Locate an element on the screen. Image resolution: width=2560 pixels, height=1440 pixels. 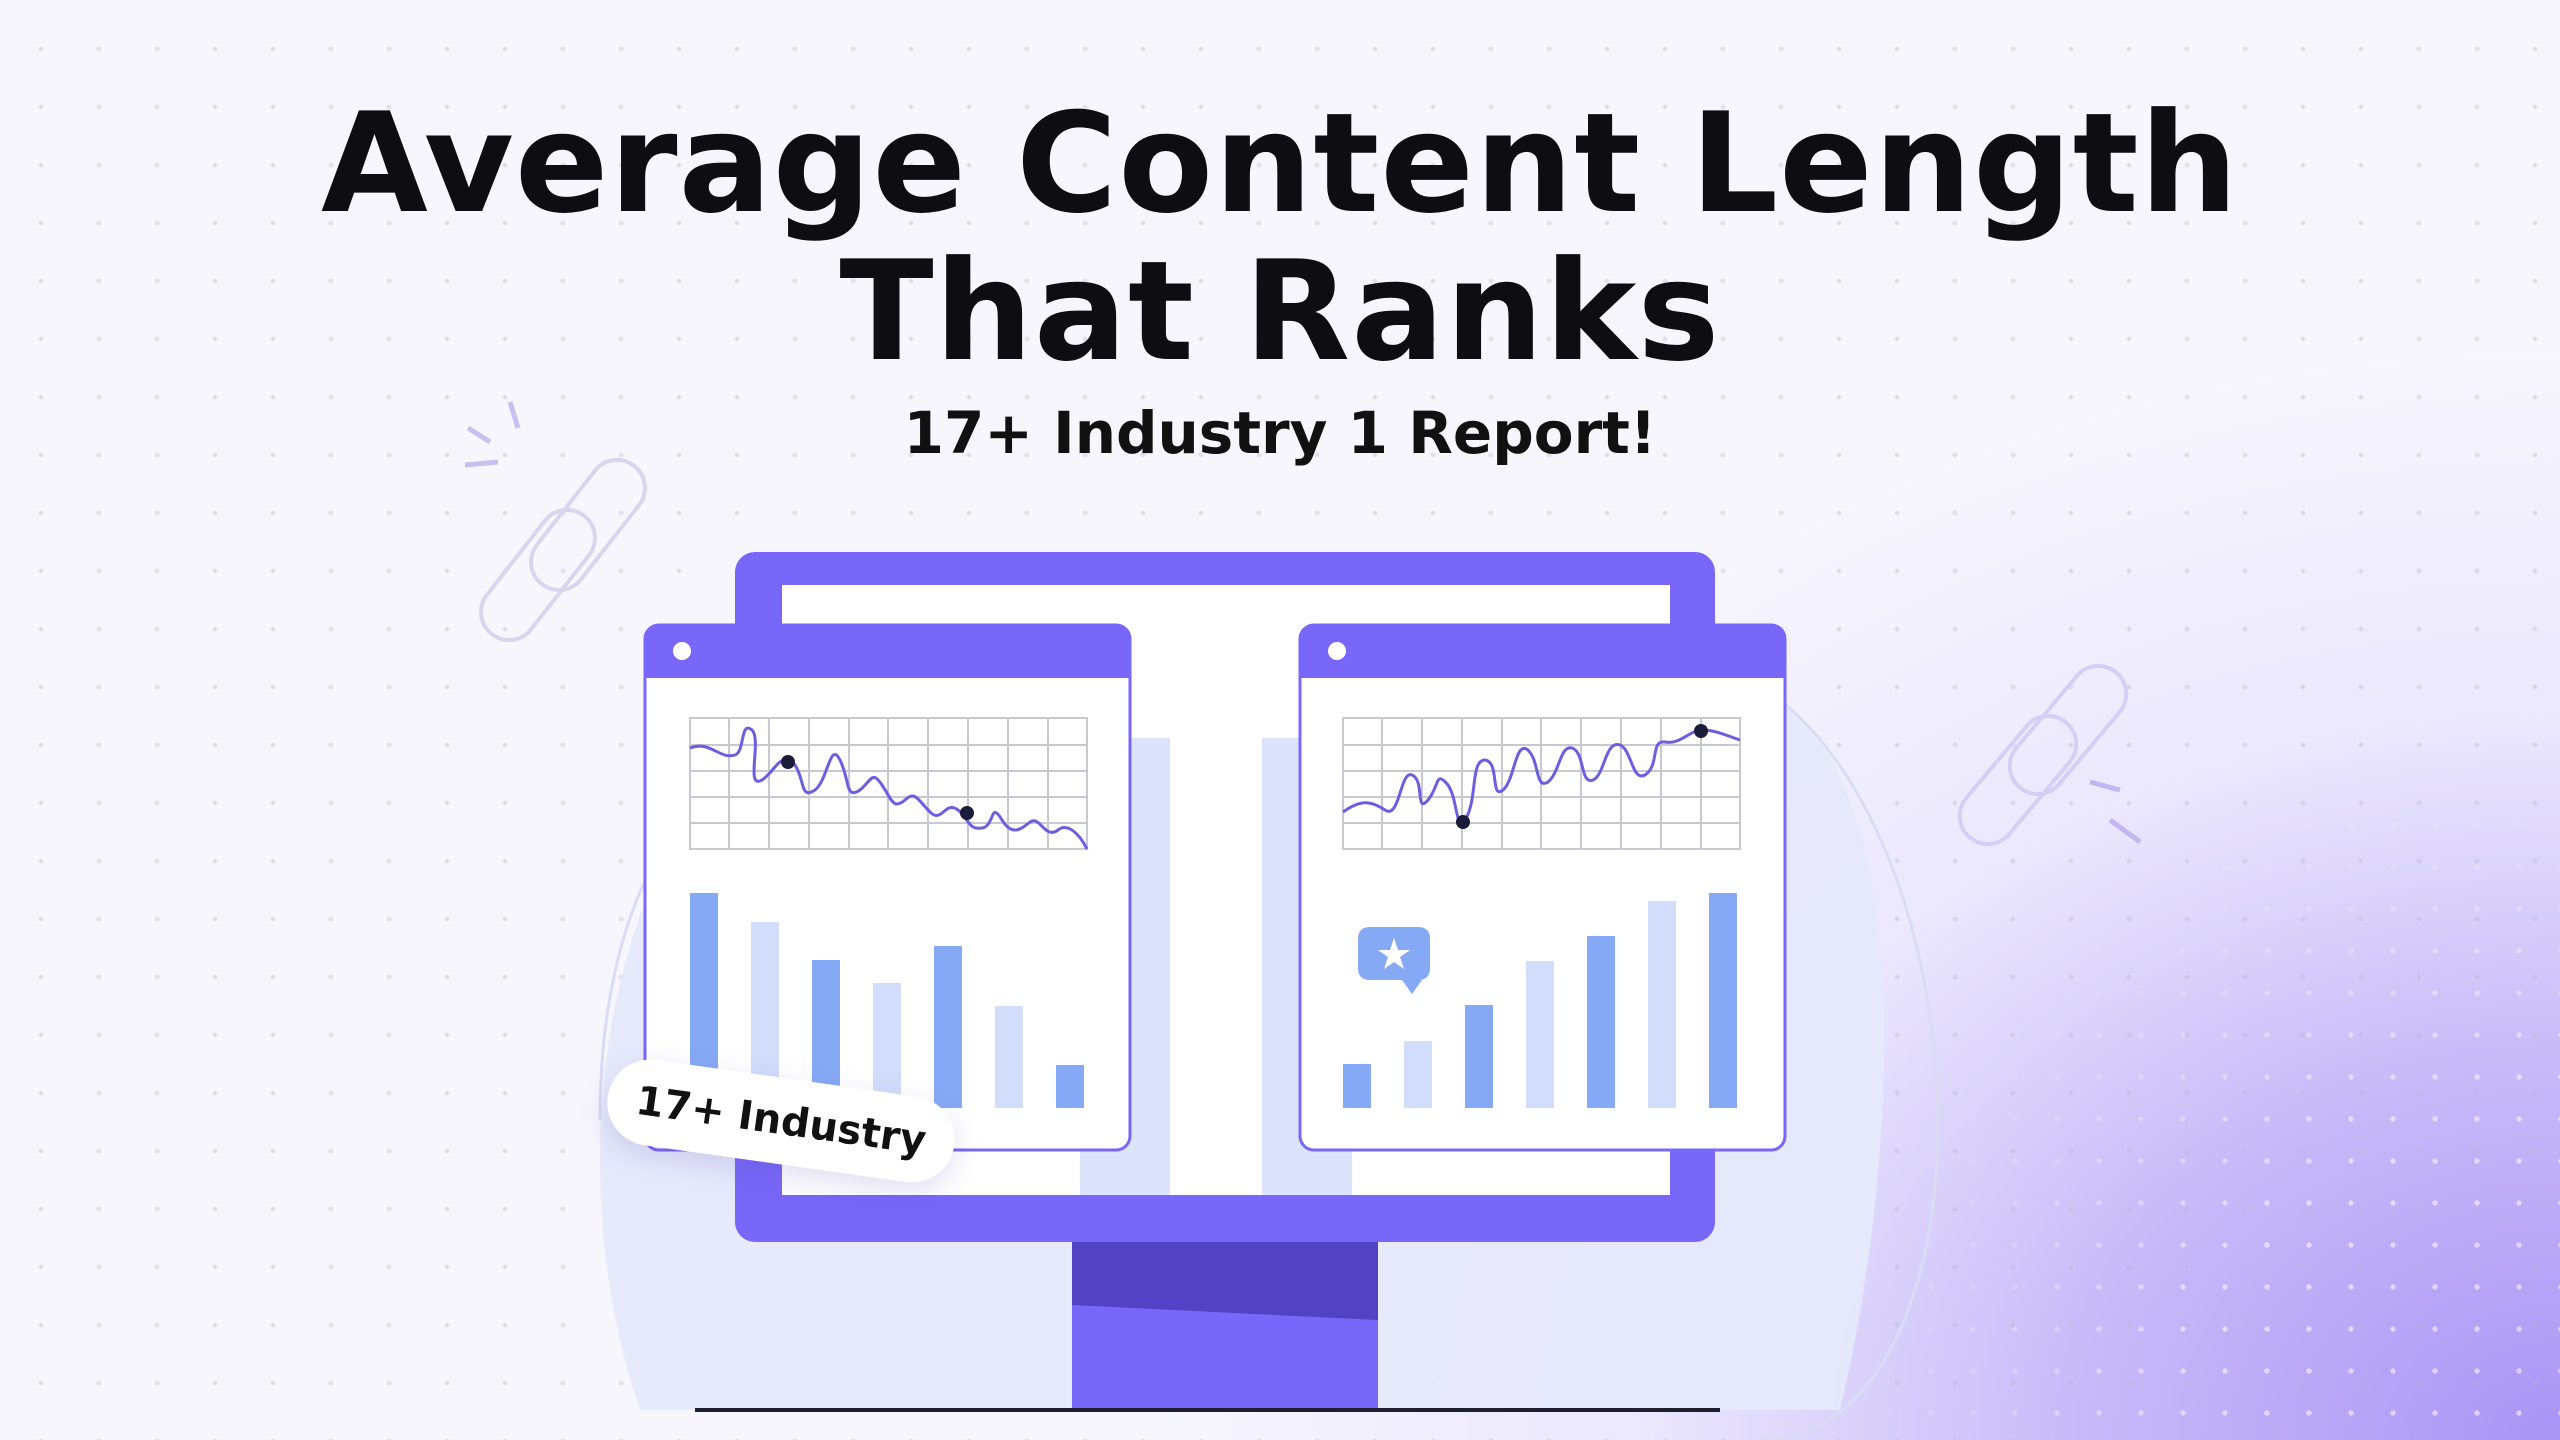
right-bar-chart is located at coordinates (1540, 1000).